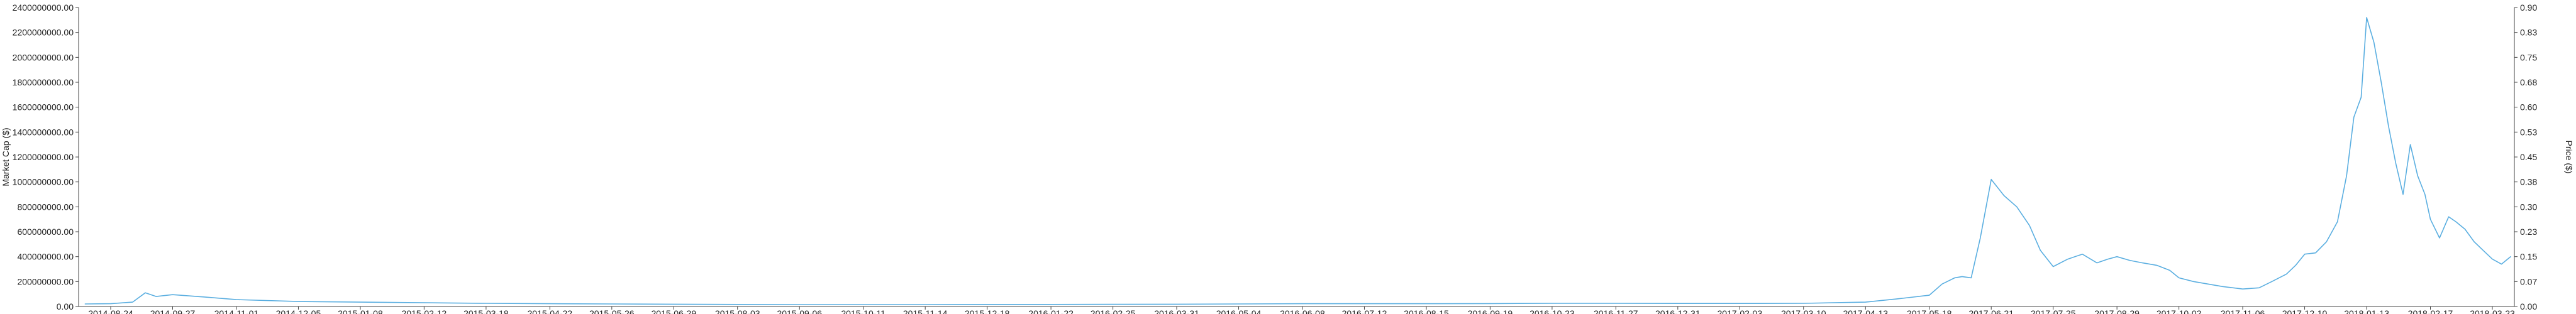  I want to click on x-axis-tick-label: 2016-03-31, so click(1176, 311).